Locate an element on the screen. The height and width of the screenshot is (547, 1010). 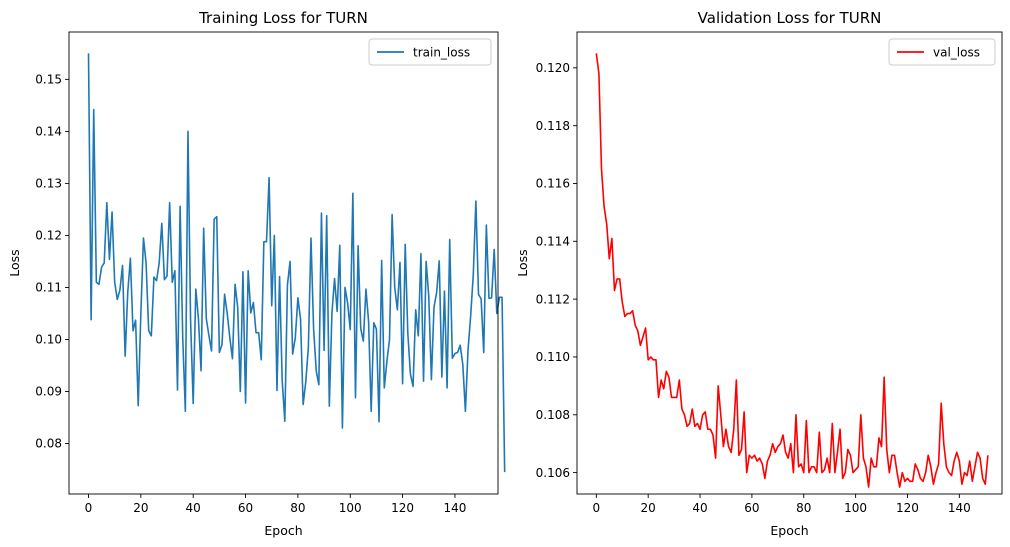
train-x-tick-label: 140 is located at coordinates (454, 508).